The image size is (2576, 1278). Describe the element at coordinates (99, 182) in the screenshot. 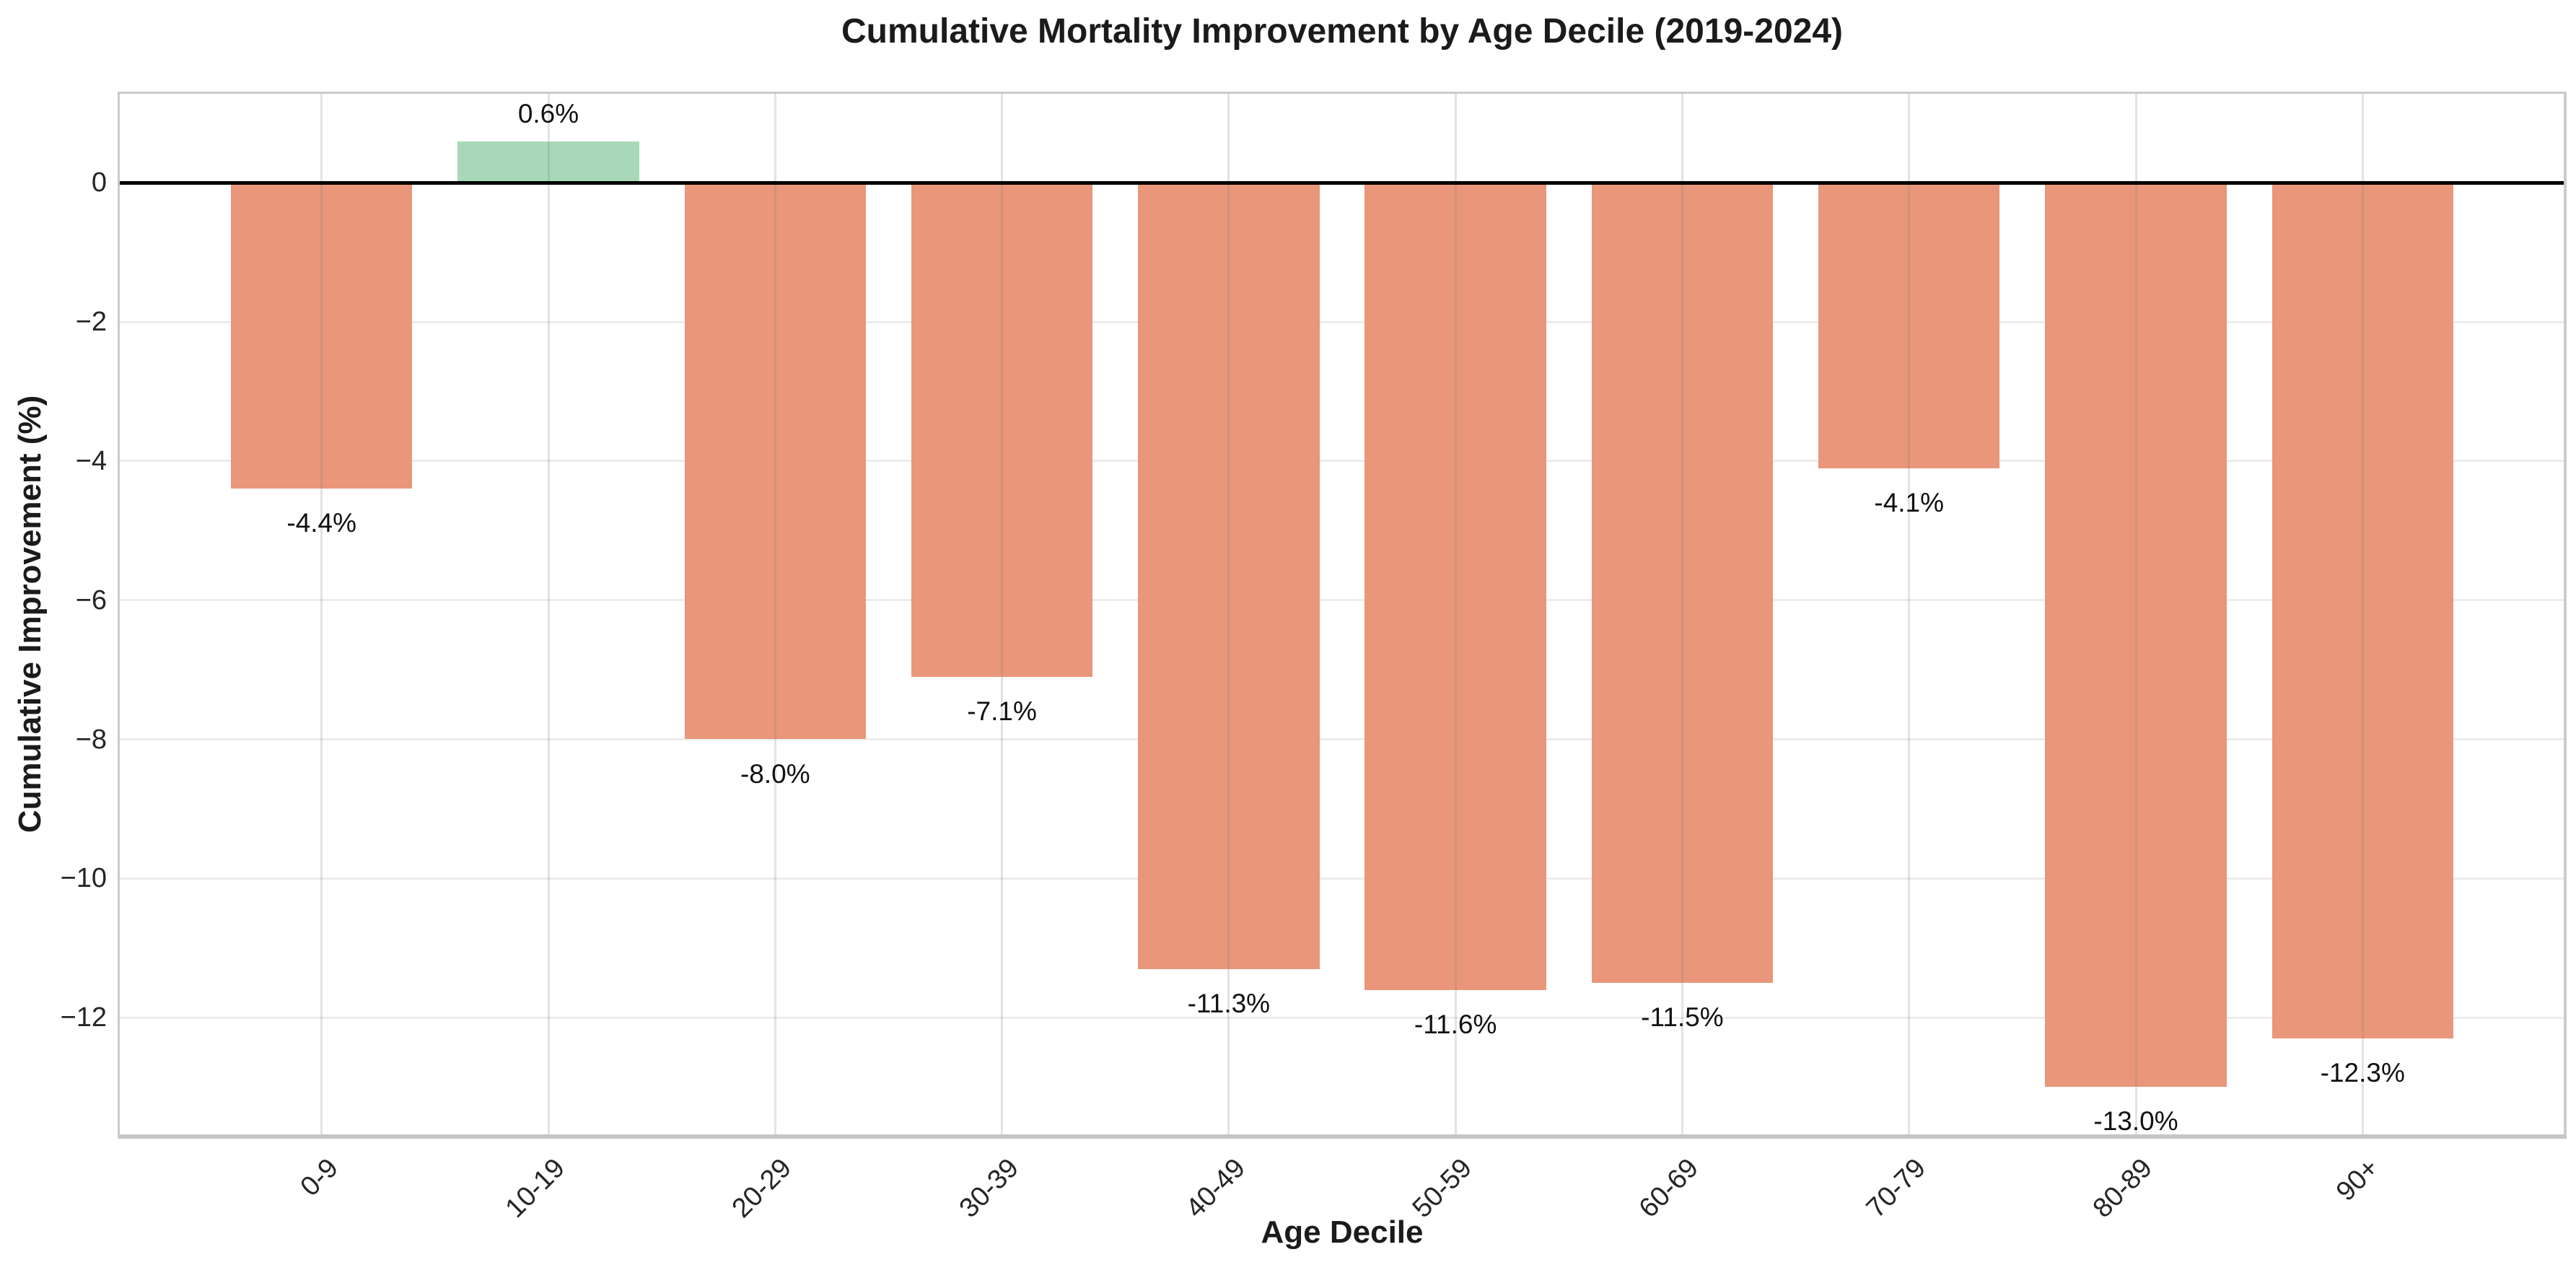

I see `y-tick-label: 0` at that location.